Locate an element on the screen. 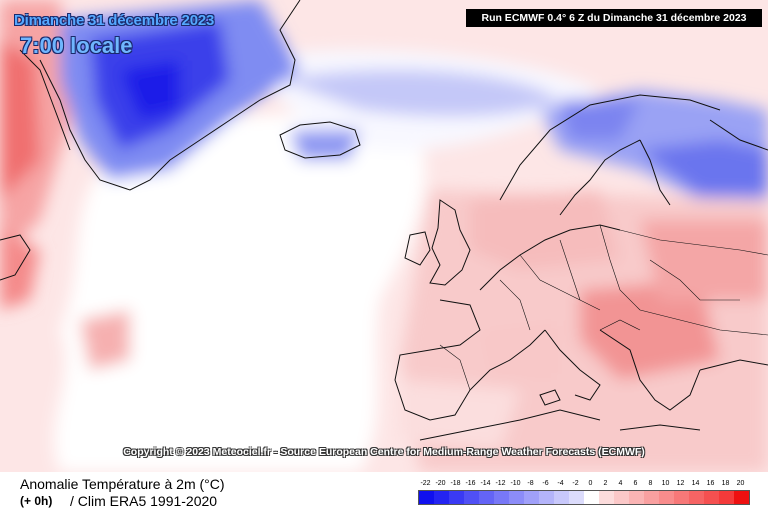  legend-label: 20 is located at coordinates (740, 483).